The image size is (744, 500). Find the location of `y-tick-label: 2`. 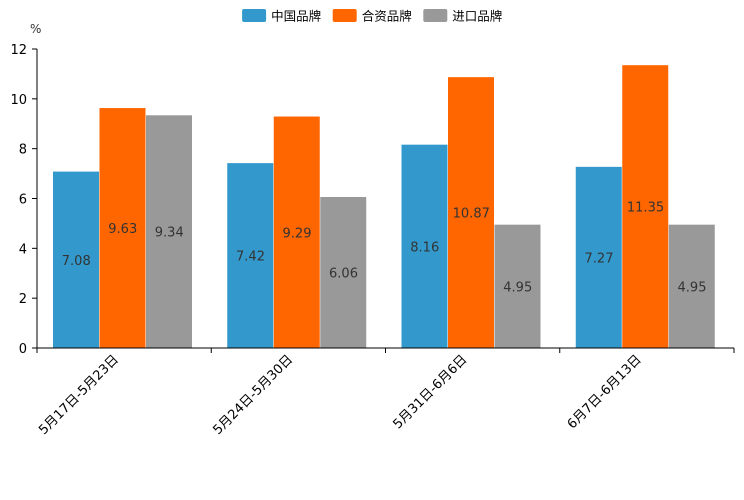

y-tick-label: 2 is located at coordinates (23, 299).